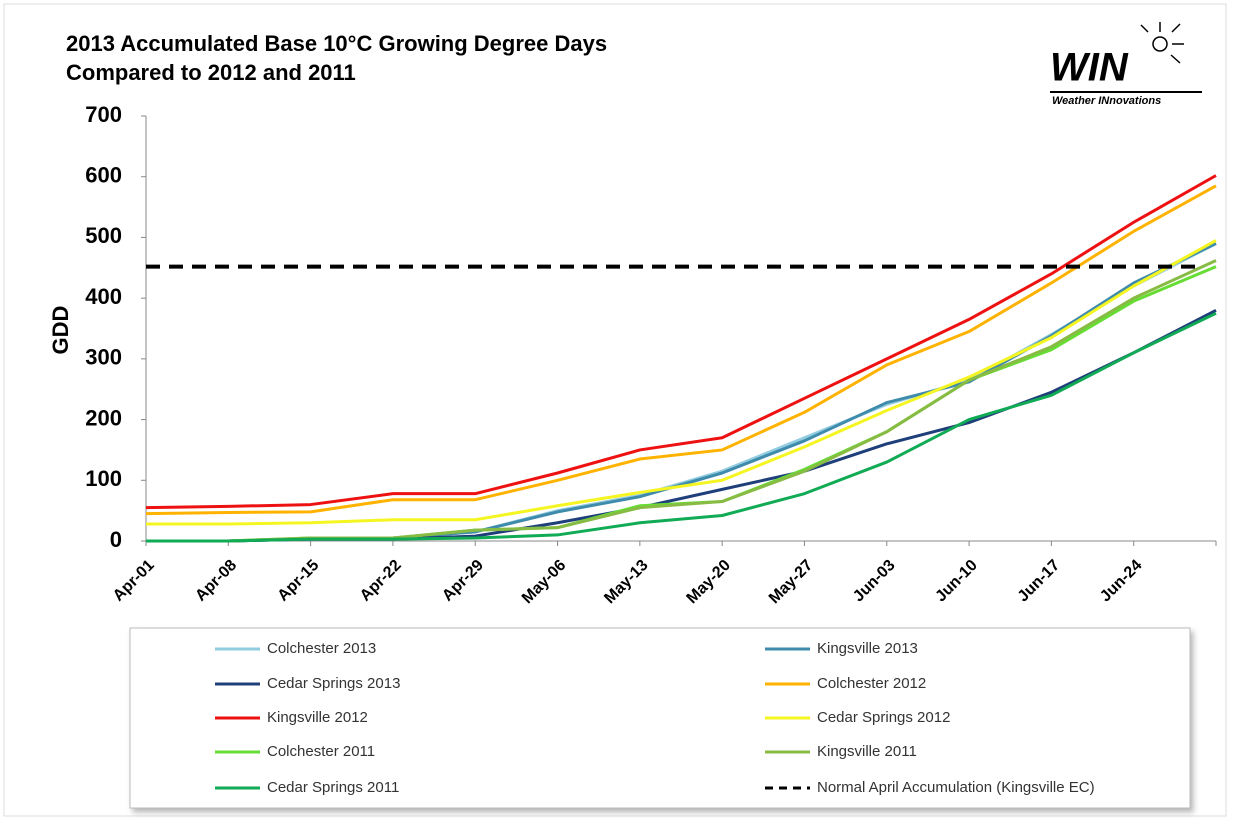  Describe the element at coordinates (321, 751) in the screenshot. I see `legend-label: Colchester 2011` at that location.